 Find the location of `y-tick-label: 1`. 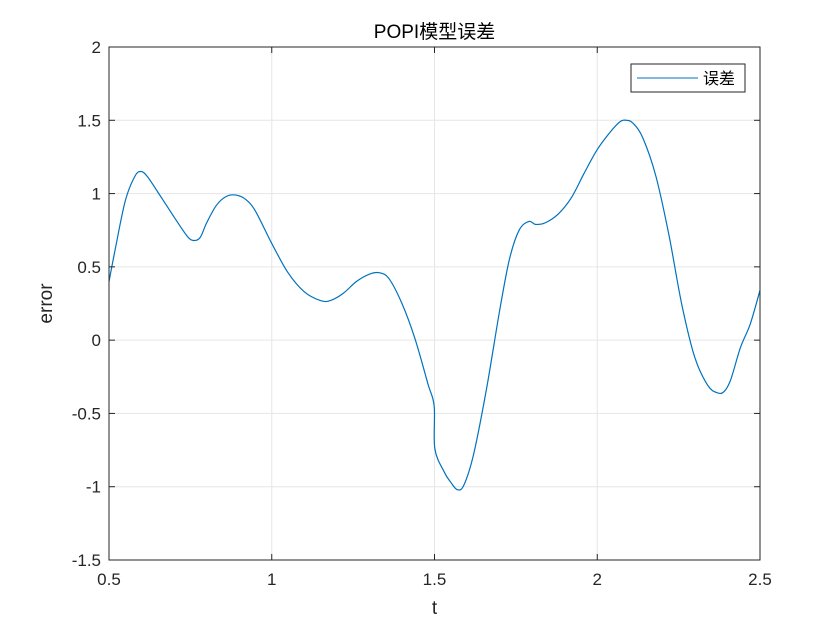

y-tick-label: 1 is located at coordinates (96, 194).